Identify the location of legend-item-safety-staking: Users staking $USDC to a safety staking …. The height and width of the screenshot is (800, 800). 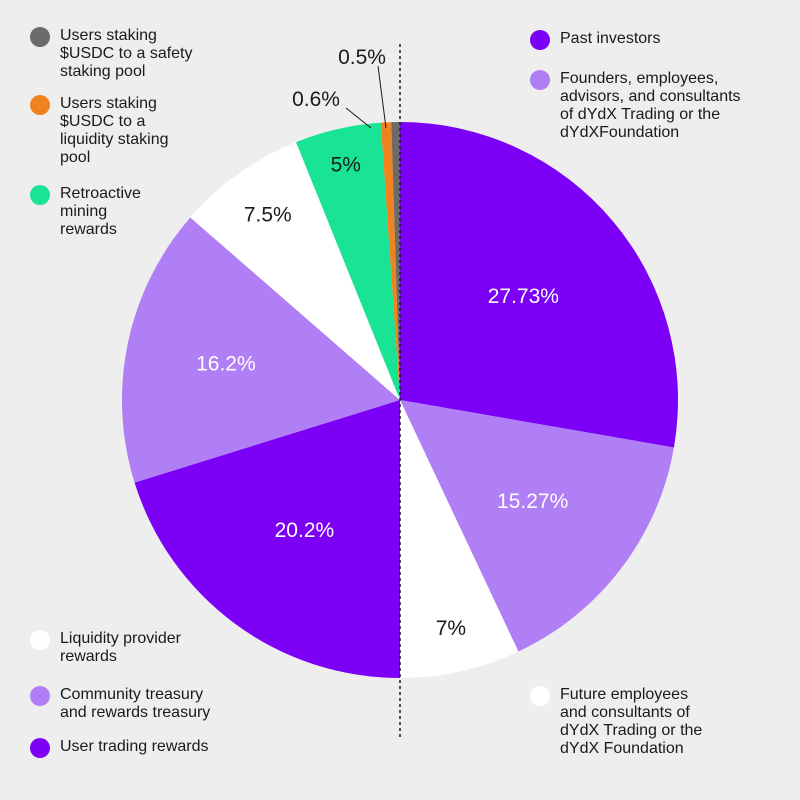
(111, 54).